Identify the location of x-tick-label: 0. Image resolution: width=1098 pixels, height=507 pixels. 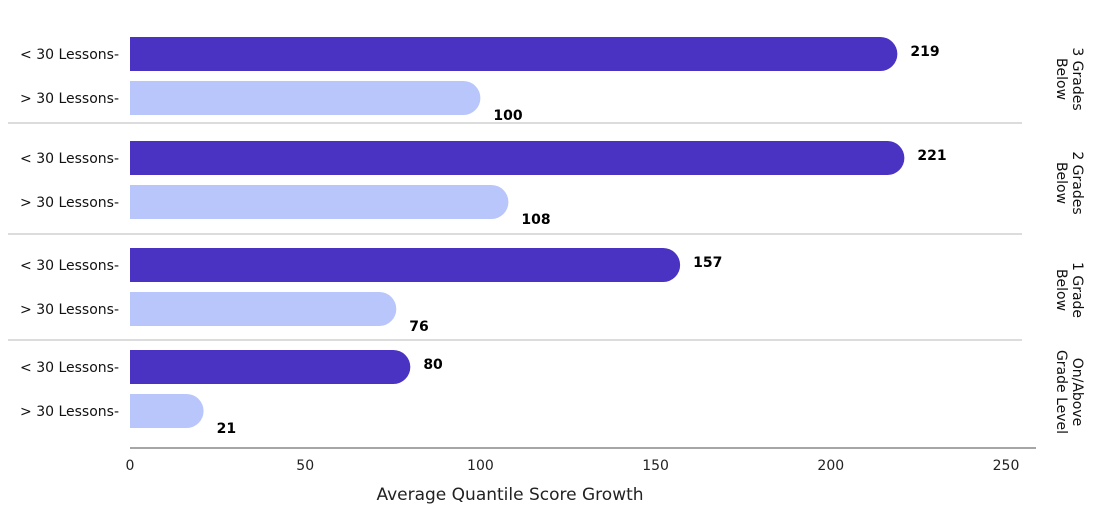
(130, 466).